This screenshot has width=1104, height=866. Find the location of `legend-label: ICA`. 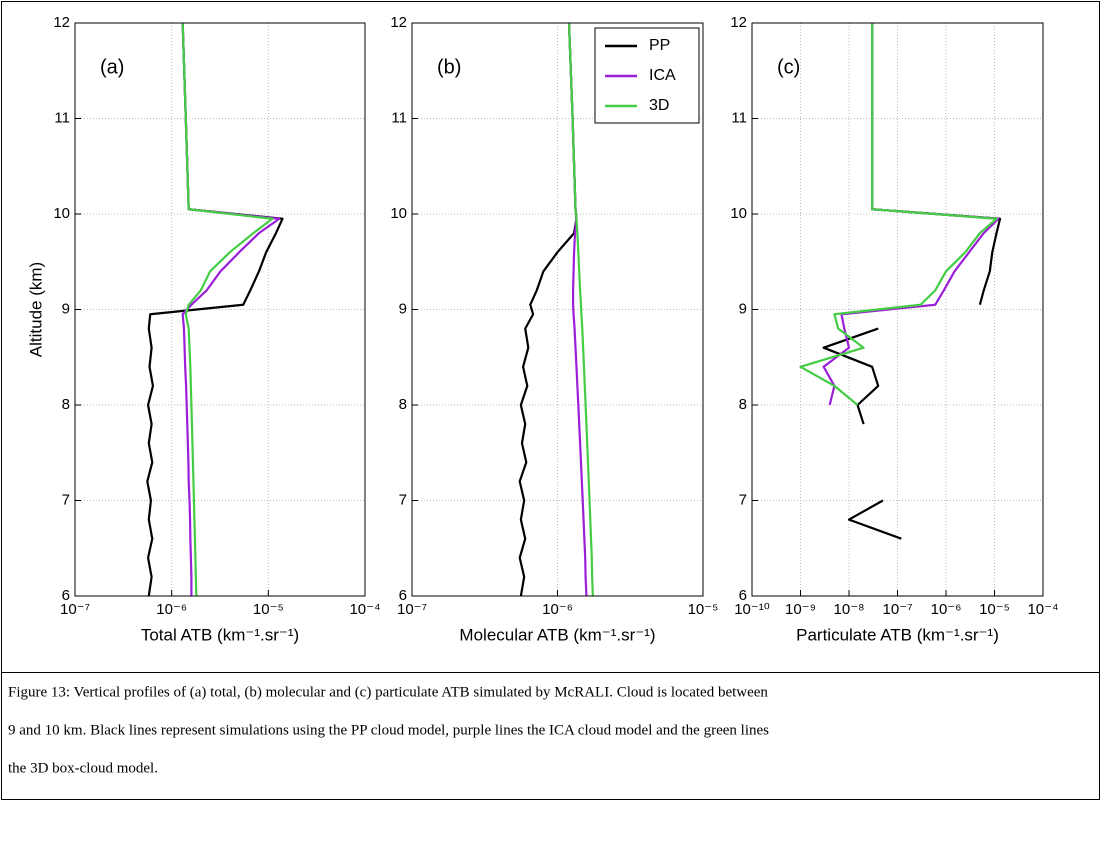

legend-label: ICA is located at coordinates (662, 75).